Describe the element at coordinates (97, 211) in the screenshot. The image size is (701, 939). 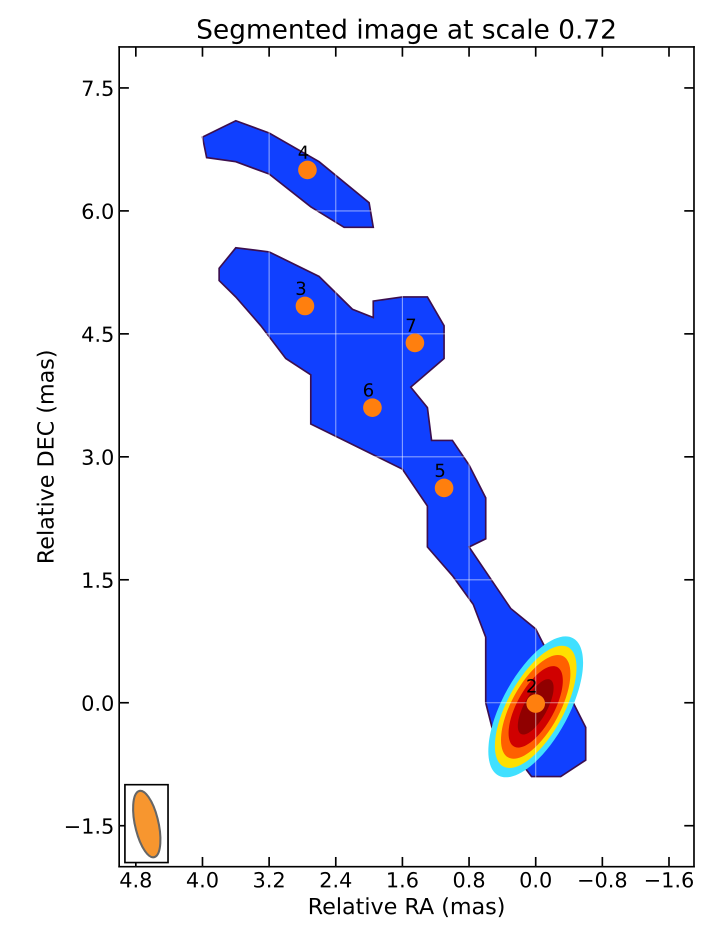
I see `y-tick-label: 6.0` at that location.